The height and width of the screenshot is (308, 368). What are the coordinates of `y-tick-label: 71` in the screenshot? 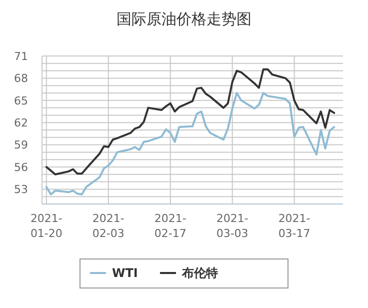 It's located at (21, 56).